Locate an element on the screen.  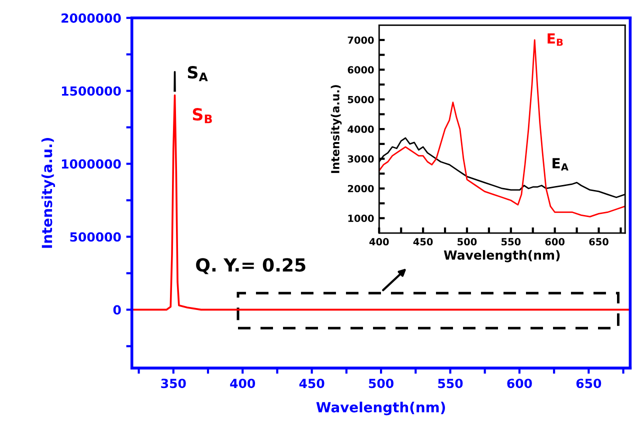
series-label: S$_{A}$ is located at coordinates (198, 74).